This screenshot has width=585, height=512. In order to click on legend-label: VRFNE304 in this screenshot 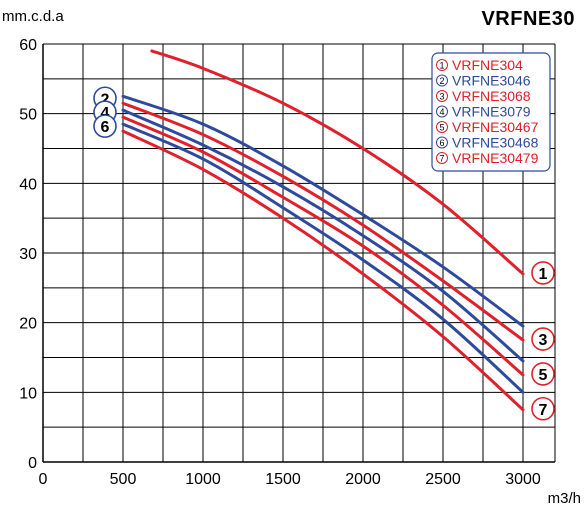, I will do `click(487, 65)`.